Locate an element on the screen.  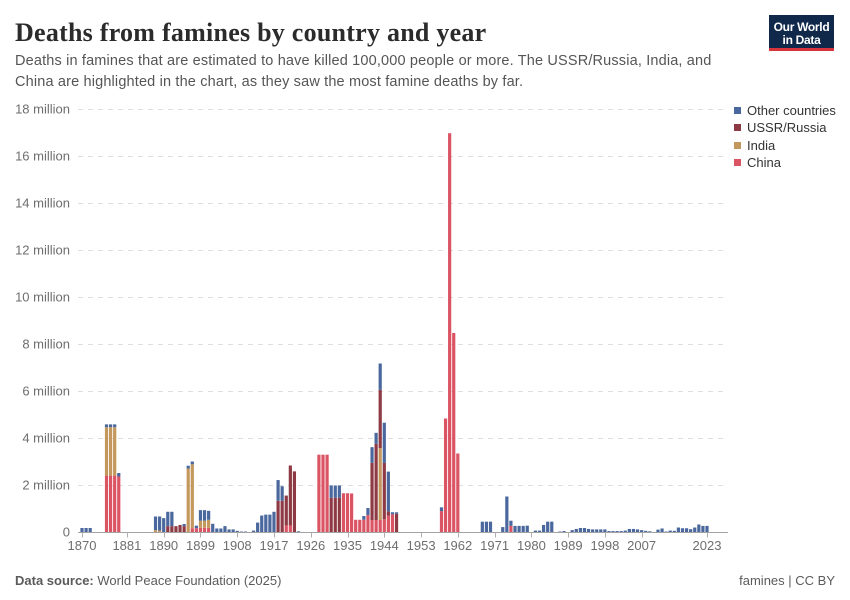
svg-text: 1935 is located at coordinates (347, 545).